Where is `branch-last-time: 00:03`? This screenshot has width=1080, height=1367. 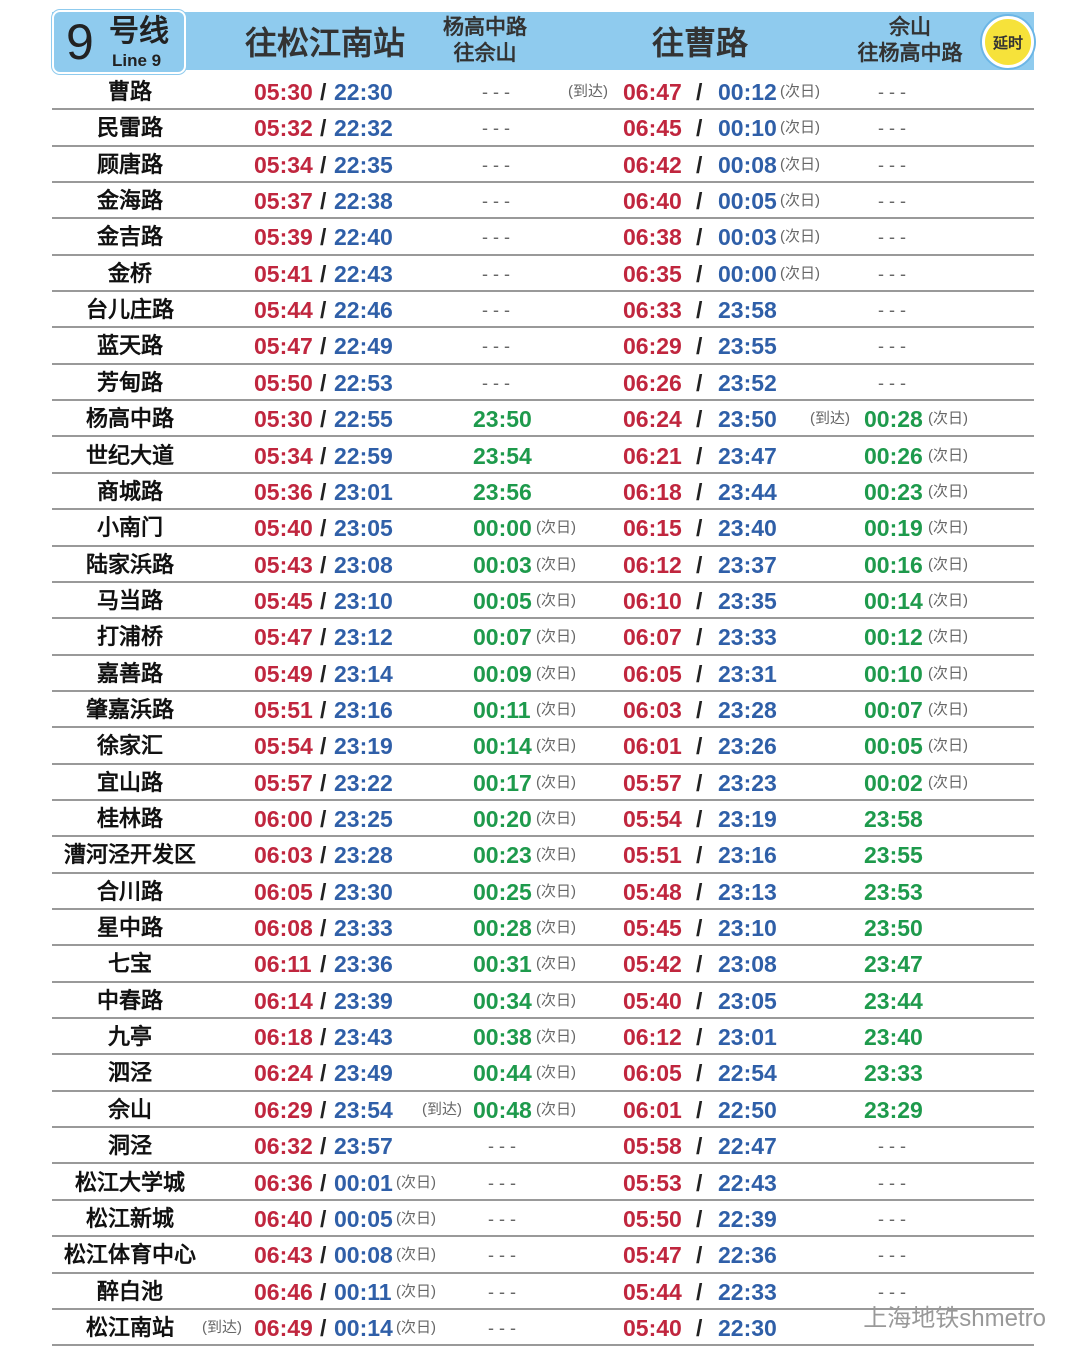
branch-last-time: 00:03 is located at coordinates (502, 564).